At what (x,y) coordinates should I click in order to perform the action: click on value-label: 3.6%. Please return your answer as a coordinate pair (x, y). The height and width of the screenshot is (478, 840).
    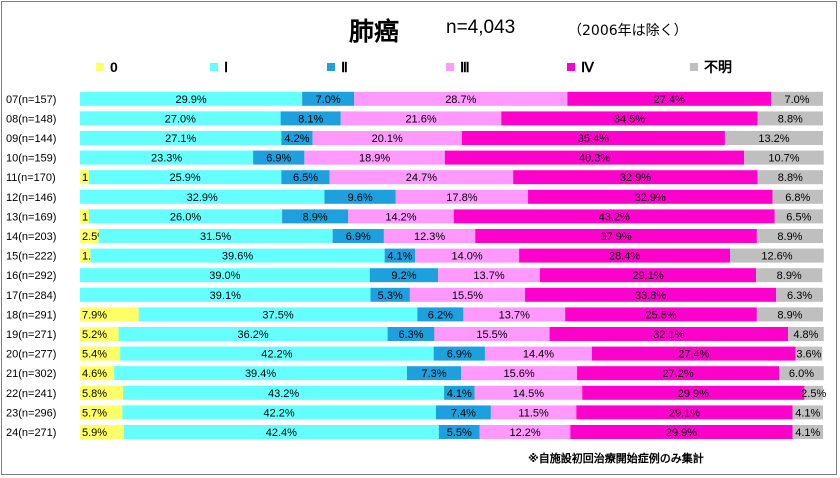
    Looking at the image, I should click on (808, 355).